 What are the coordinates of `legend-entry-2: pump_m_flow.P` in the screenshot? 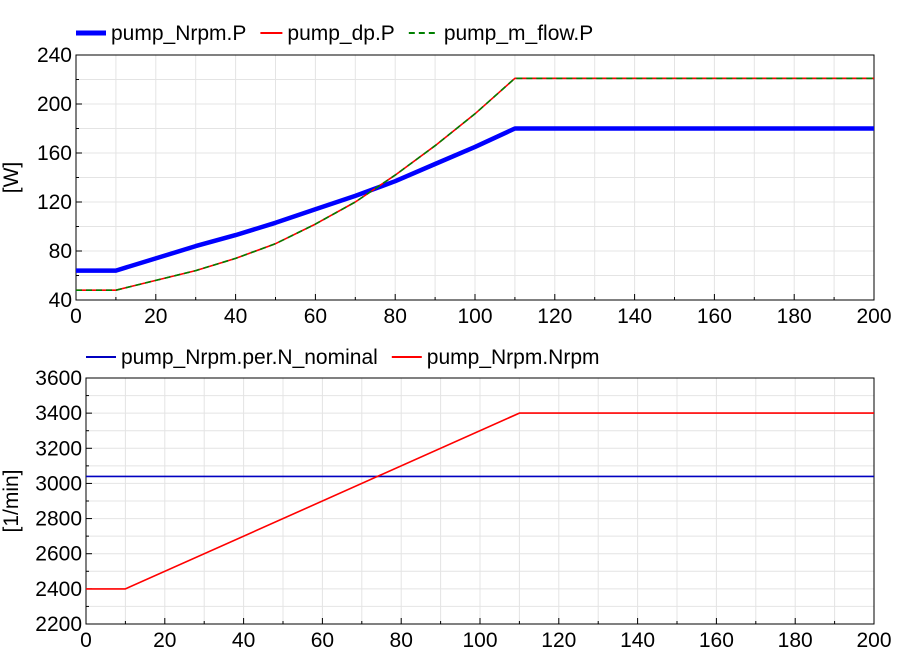 It's located at (518, 33).